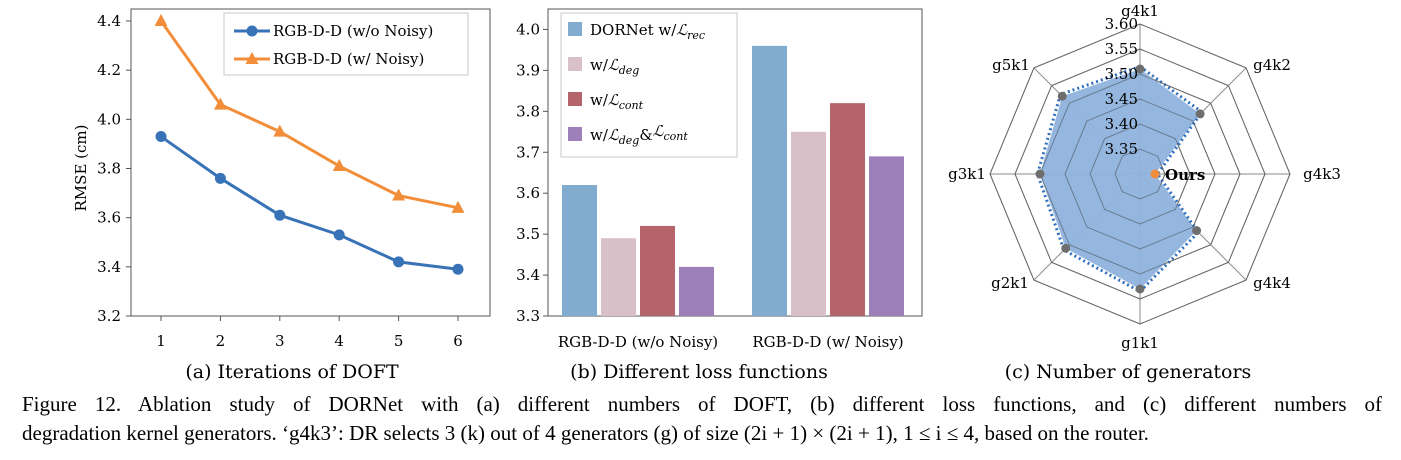 The height and width of the screenshot is (460, 1401). What do you see at coordinates (528, 70) in the screenshot?
I see `bar-chart-y-tick-label: 3.9` at bounding box center [528, 70].